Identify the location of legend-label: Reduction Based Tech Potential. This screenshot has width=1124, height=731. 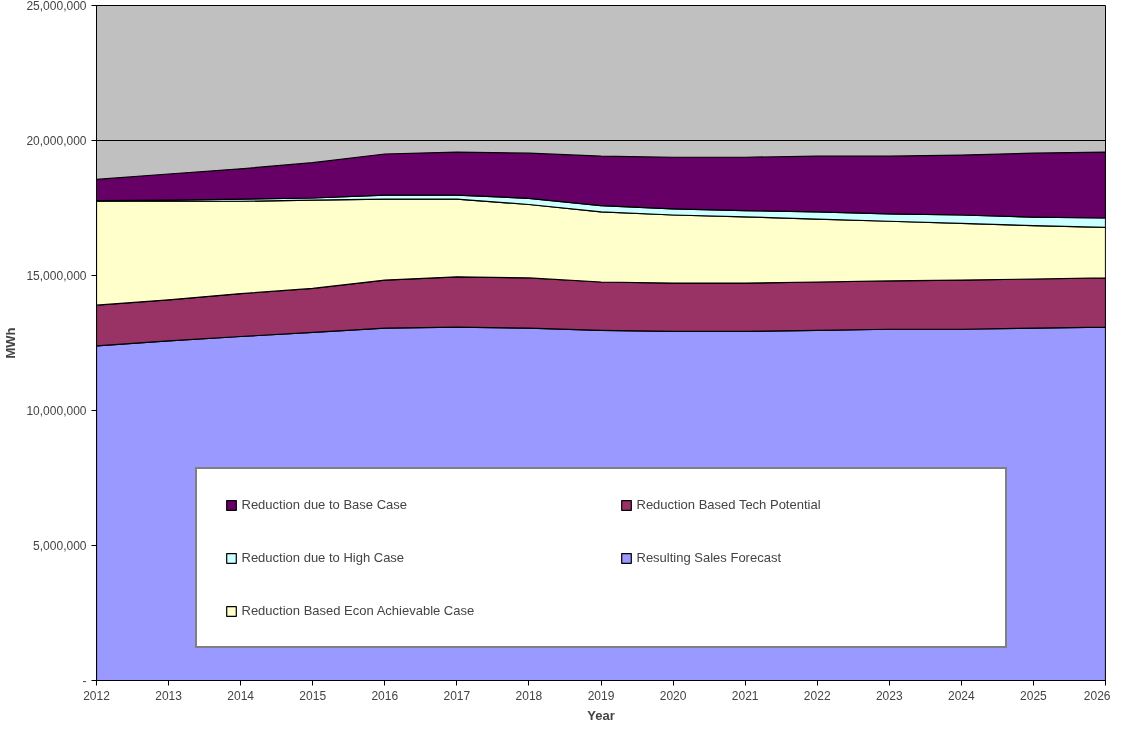
(729, 504).